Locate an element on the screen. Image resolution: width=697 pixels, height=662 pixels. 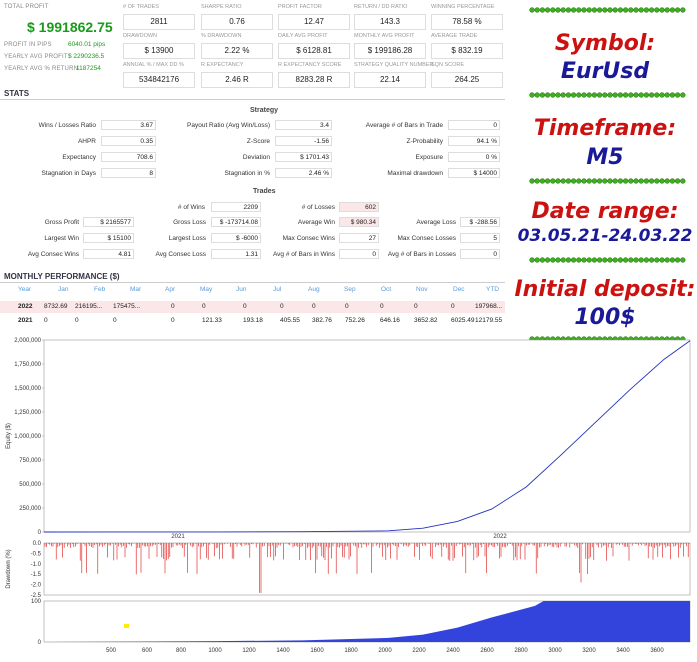
drawdown-y-tick: -2.5 is located at coordinates (36, 596).